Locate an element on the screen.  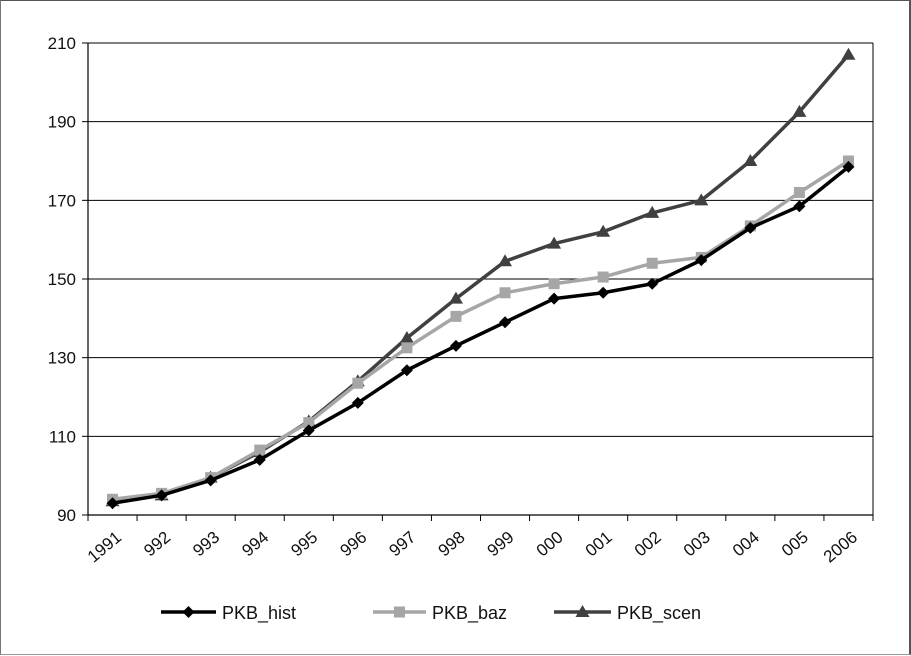
y-tick-label: 170 is located at coordinates (62, 200).